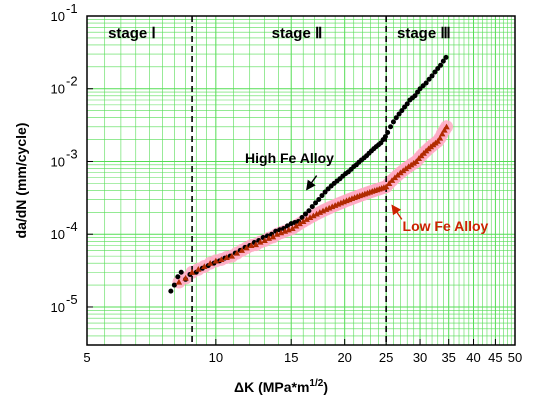 The image size is (550, 409). I want to click on y-tick-exponent: -1, so click(72, 8).